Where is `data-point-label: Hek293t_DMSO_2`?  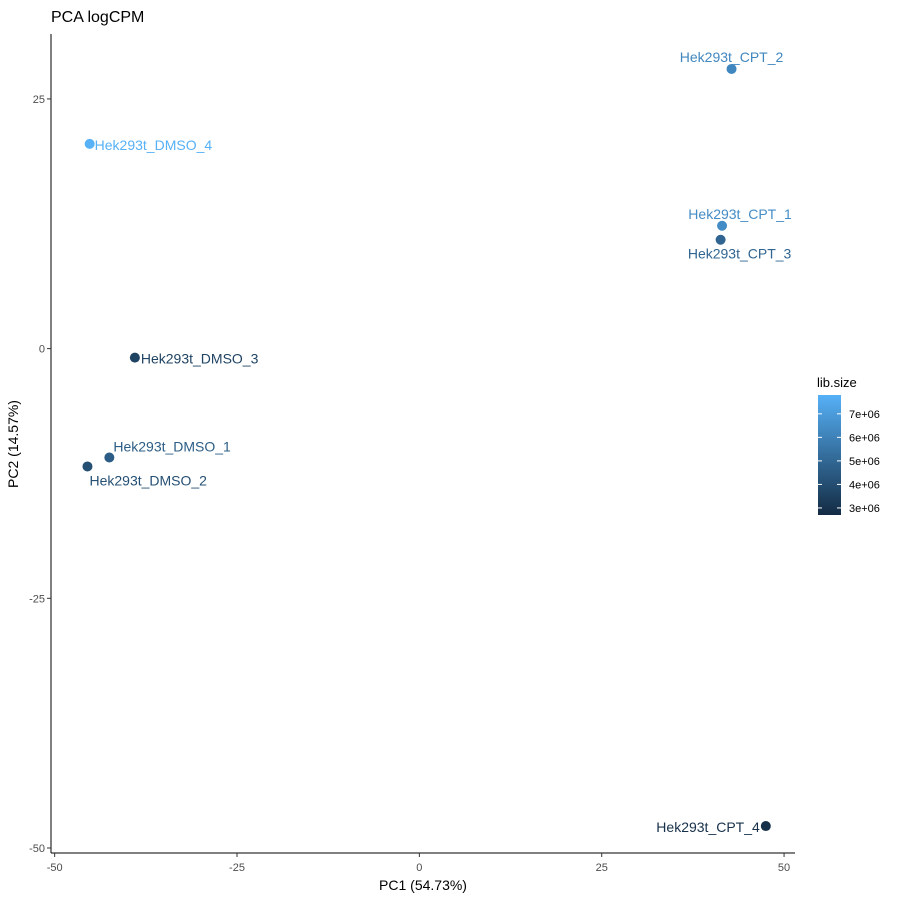 data-point-label: Hek293t_DMSO_2 is located at coordinates (148, 480).